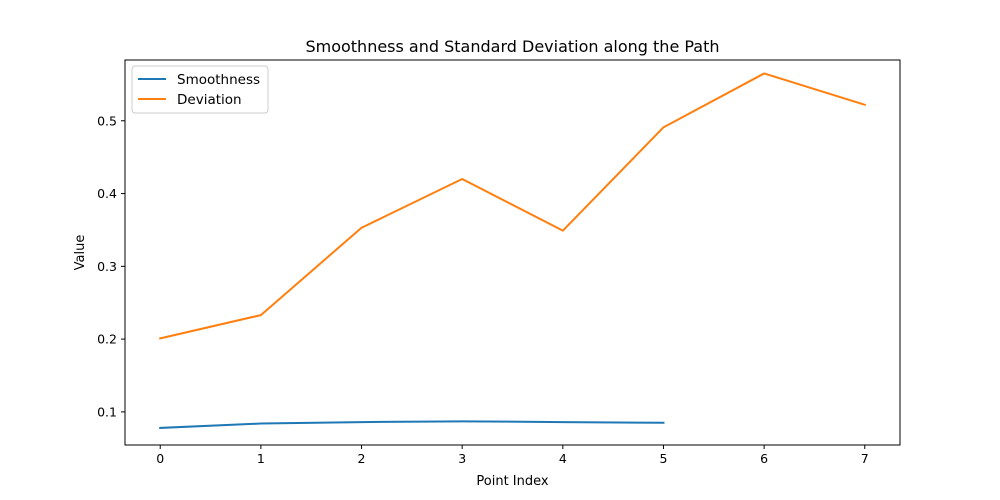 The image size is (1000, 500). Describe the element at coordinates (663, 458) in the screenshot. I see `x-tick-label: 5` at that location.